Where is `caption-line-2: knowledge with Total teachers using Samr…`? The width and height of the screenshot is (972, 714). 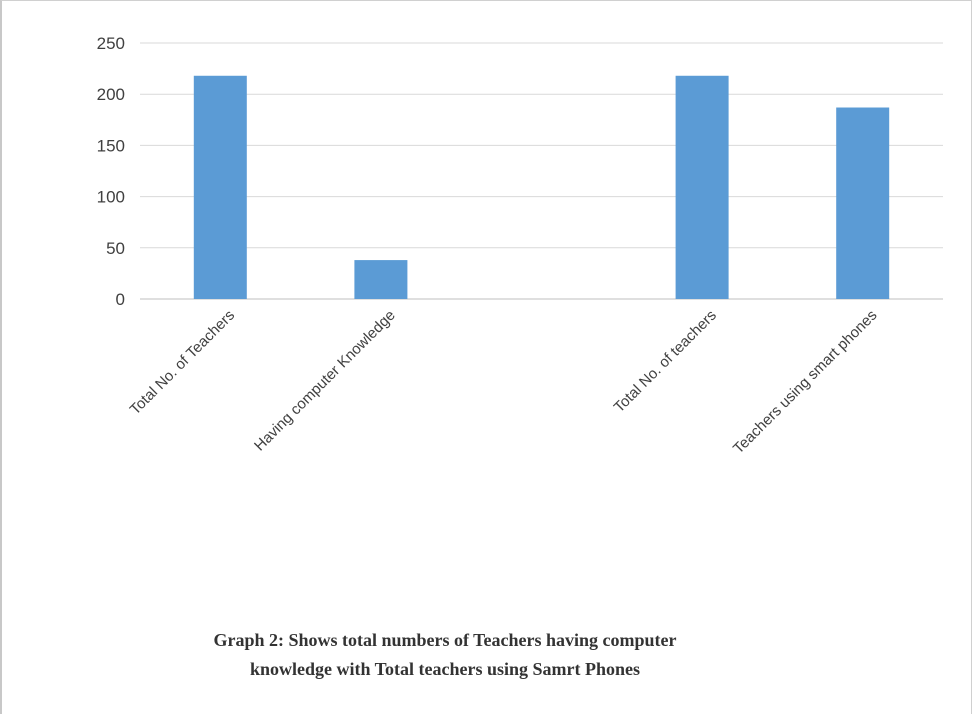 caption-line-2: knowledge with Total teachers using Samr… is located at coordinates (445, 669).